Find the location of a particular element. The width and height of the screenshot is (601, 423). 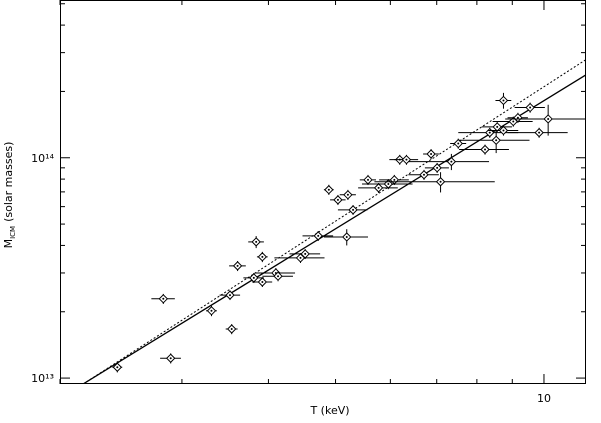

y-label-symbol: M is located at coordinates (8, 244).